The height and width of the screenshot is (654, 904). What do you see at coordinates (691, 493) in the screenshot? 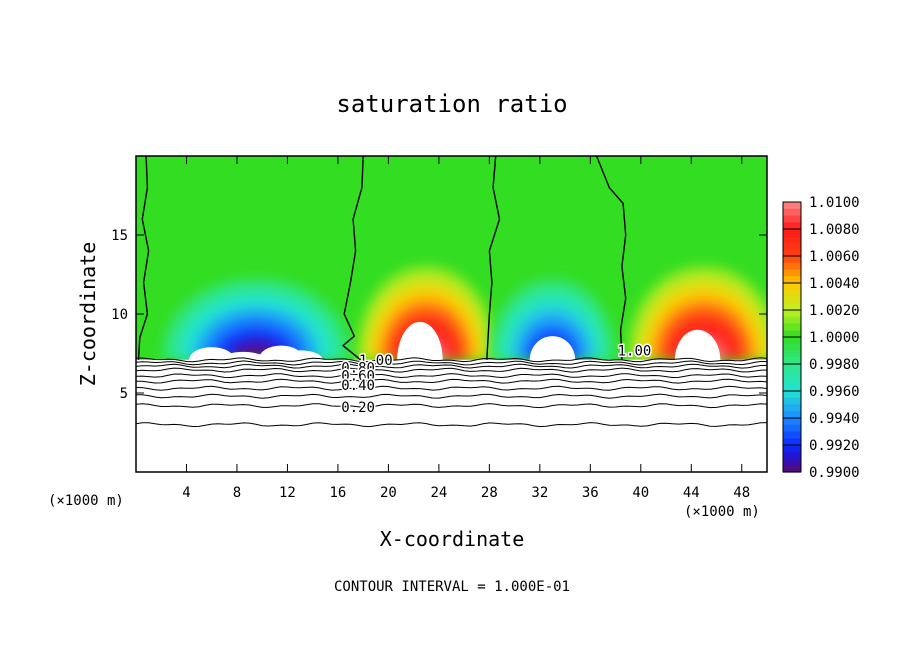
I see `x-tick-label: 44` at bounding box center [691, 493].